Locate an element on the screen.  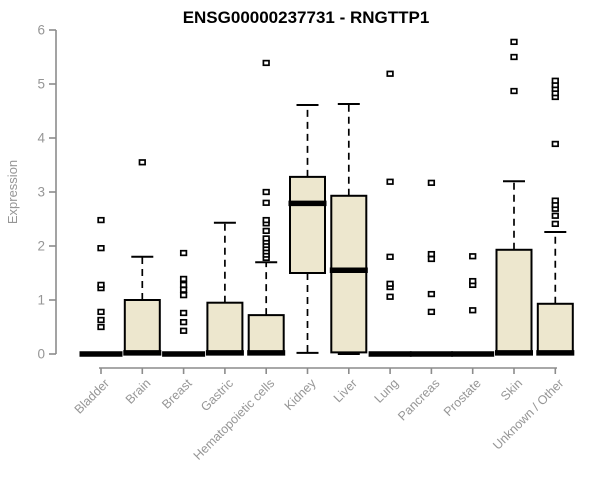
x-tick-label: Liver is located at coordinates (345, 390).